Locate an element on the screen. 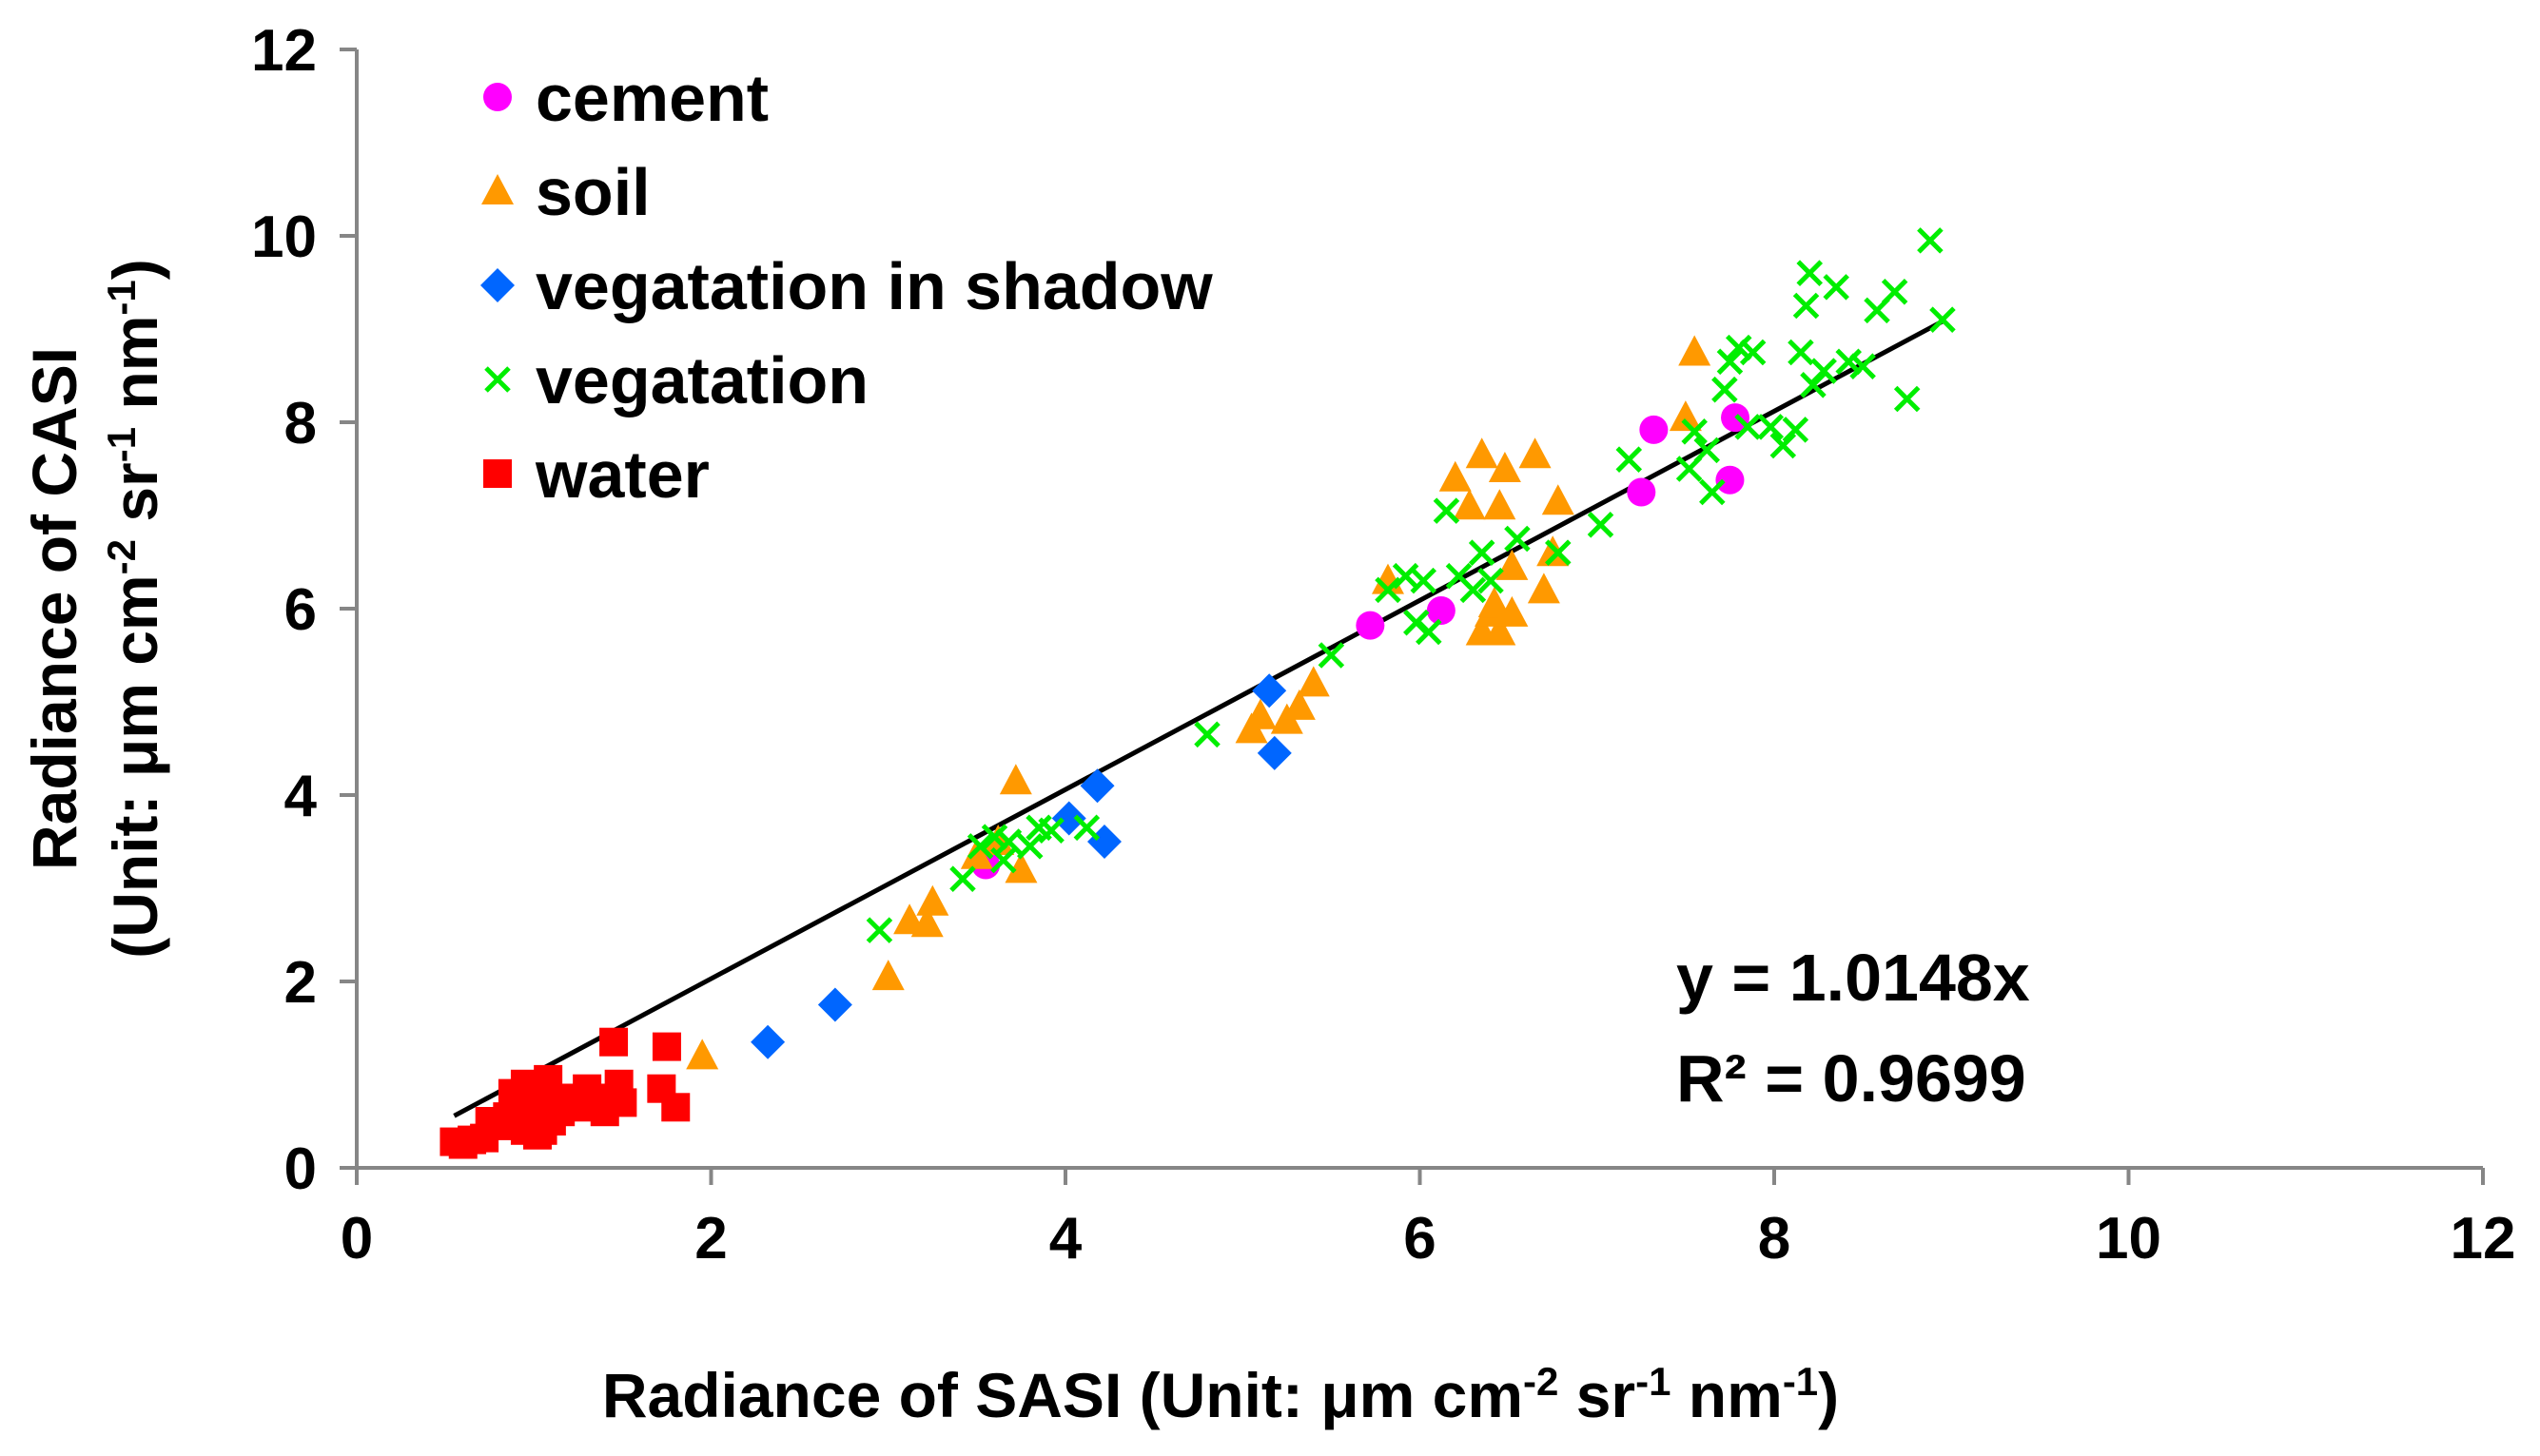 Image resolution: width=2540 pixels, height=1456 pixels. legend-item: water is located at coordinates (596, 474).